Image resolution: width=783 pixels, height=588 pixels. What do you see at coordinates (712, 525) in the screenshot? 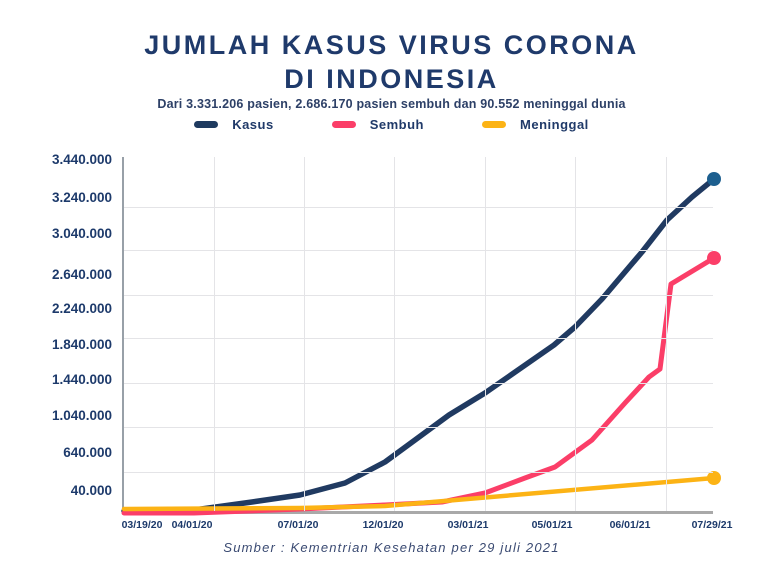
I see `x-tick-label: 07/29/21` at bounding box center [712, 525].